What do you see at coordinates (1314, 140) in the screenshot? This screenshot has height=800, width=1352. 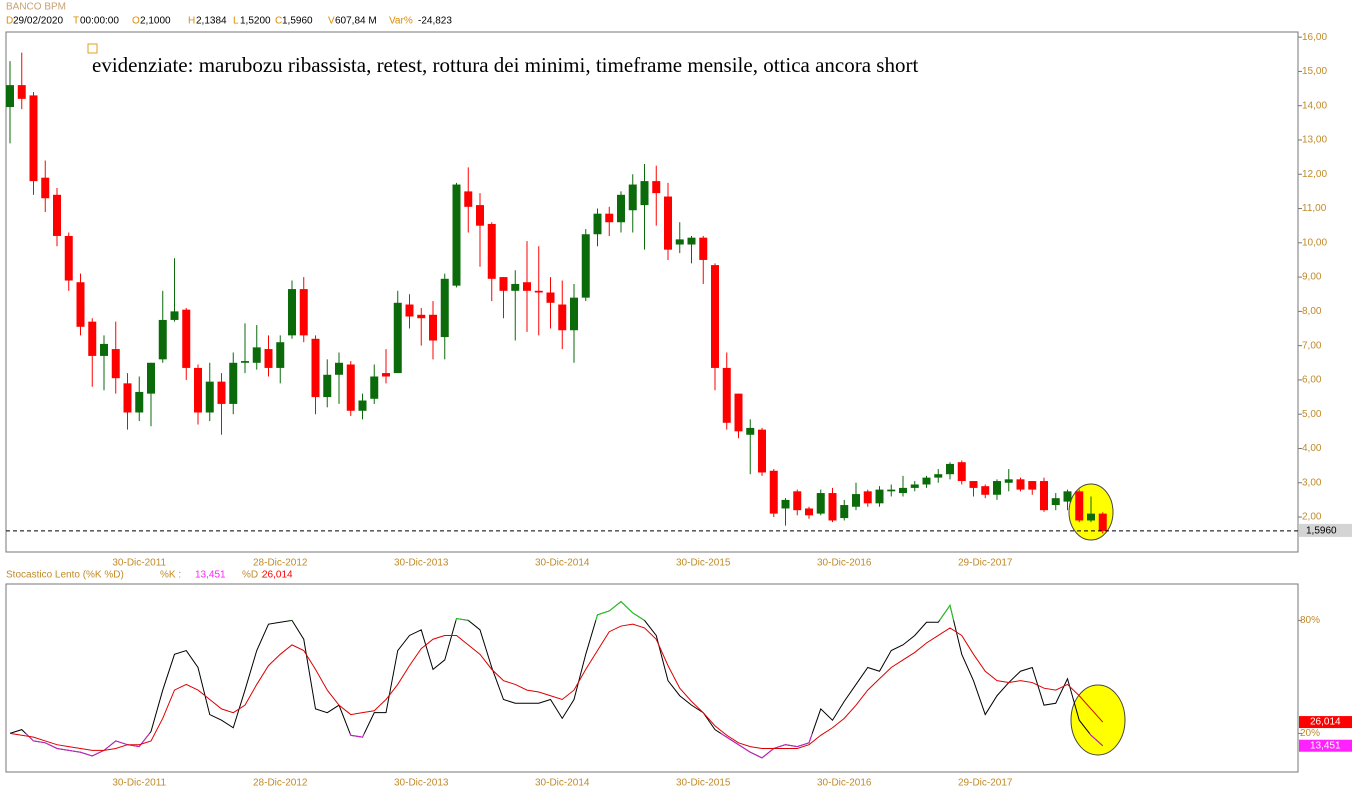 I see `y-tick-label: 13,00` at bounding box center [1314, 140].